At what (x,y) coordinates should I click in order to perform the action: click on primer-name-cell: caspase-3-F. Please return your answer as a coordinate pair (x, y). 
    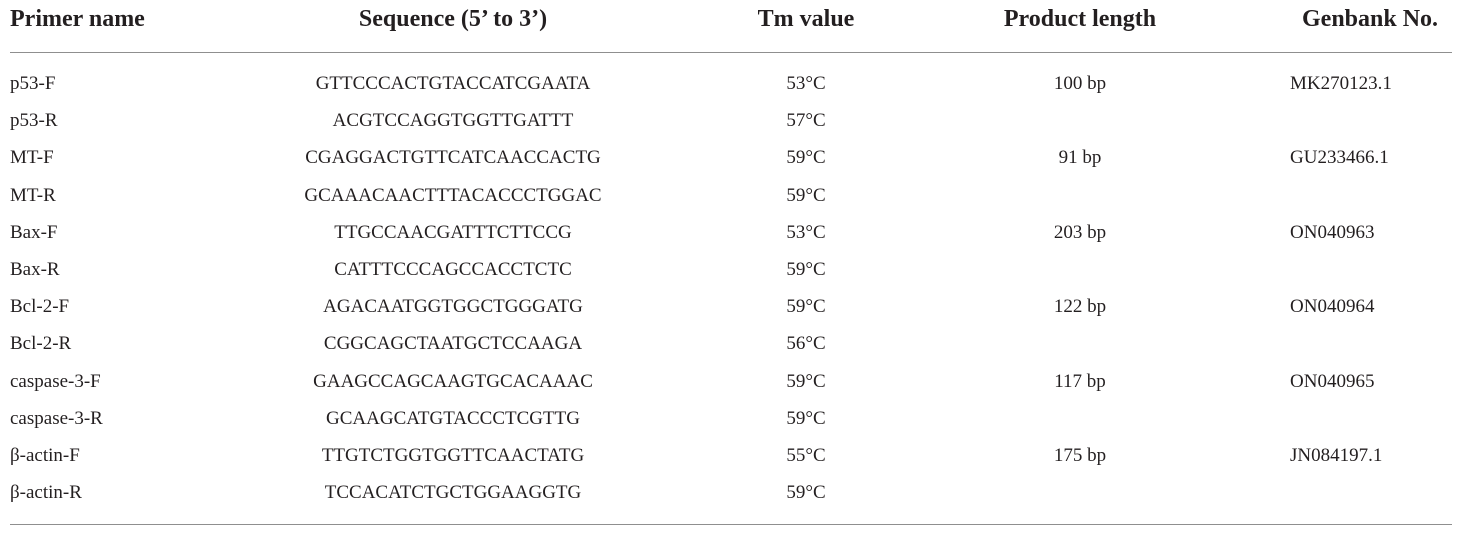
    Looking at the image, I should click on (55, 381).